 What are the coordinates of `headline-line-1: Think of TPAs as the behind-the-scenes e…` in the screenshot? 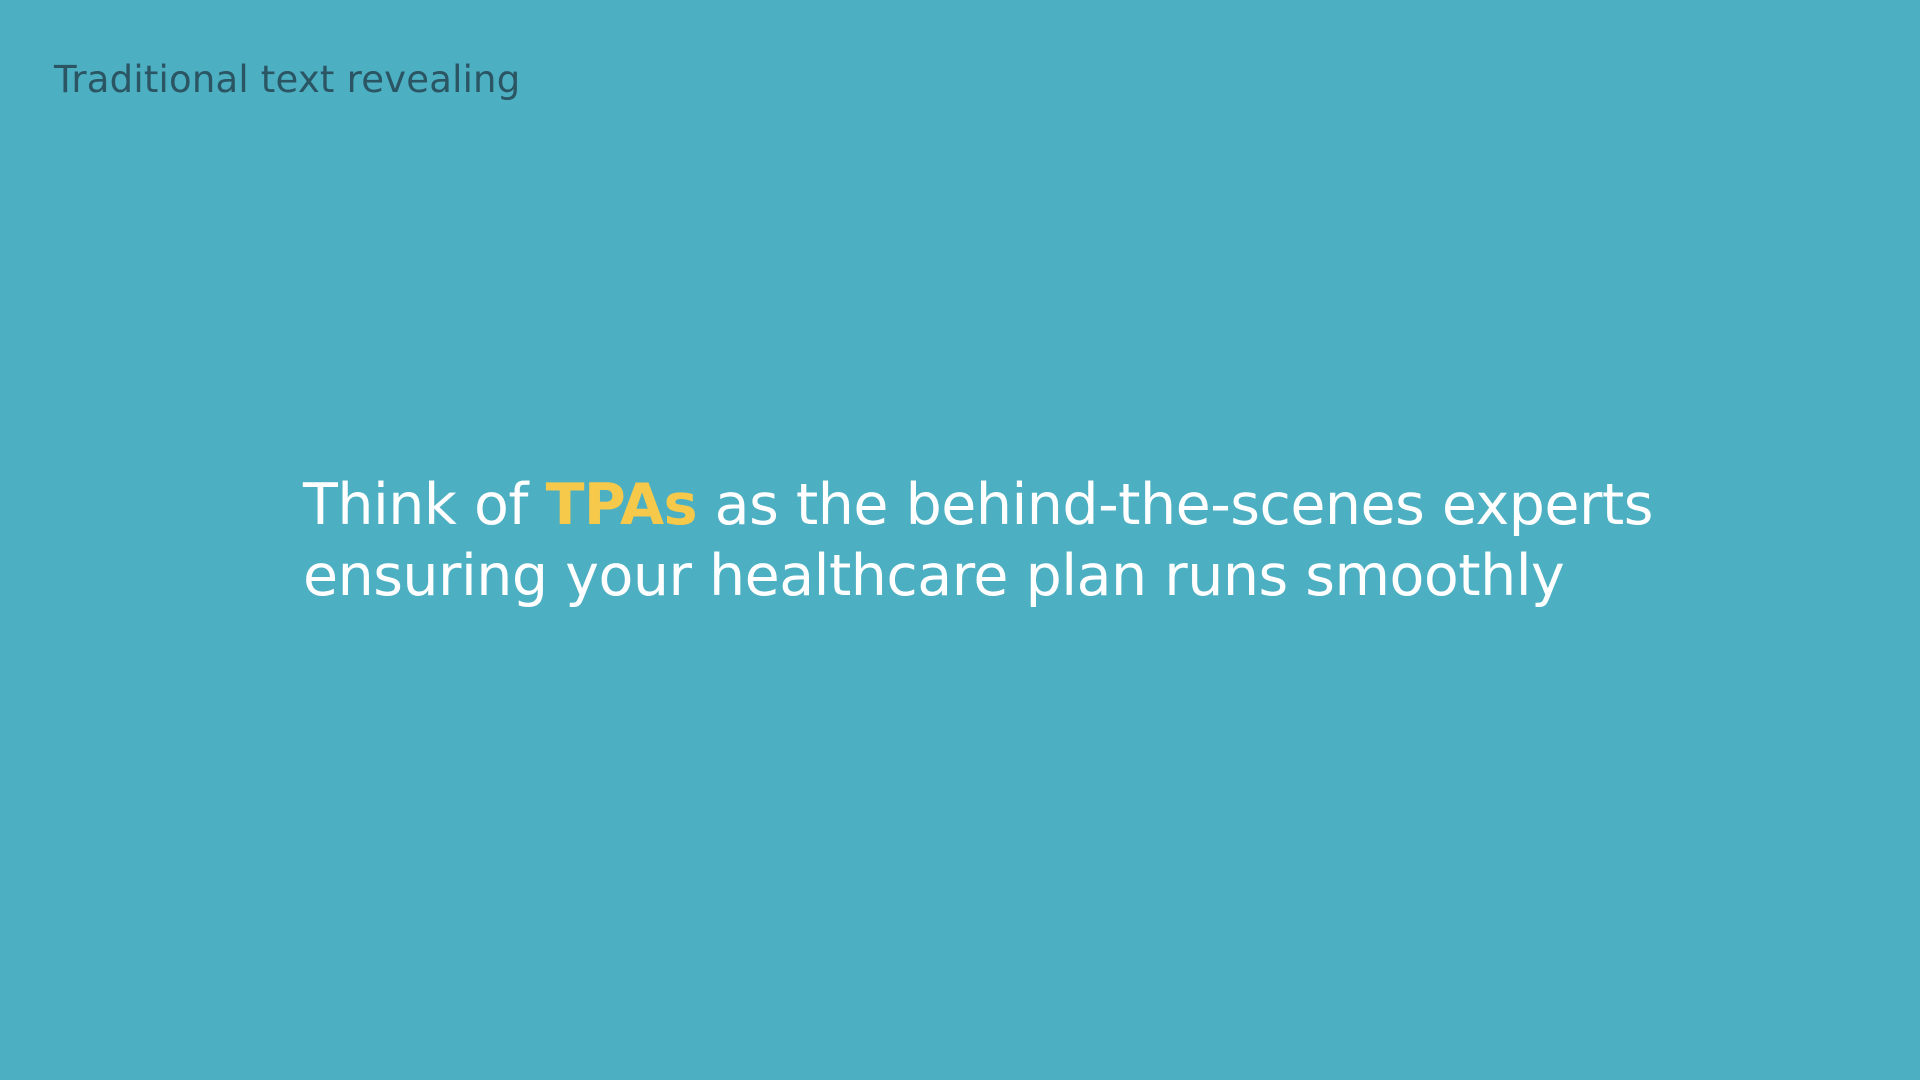 It's located at (1003, 505).